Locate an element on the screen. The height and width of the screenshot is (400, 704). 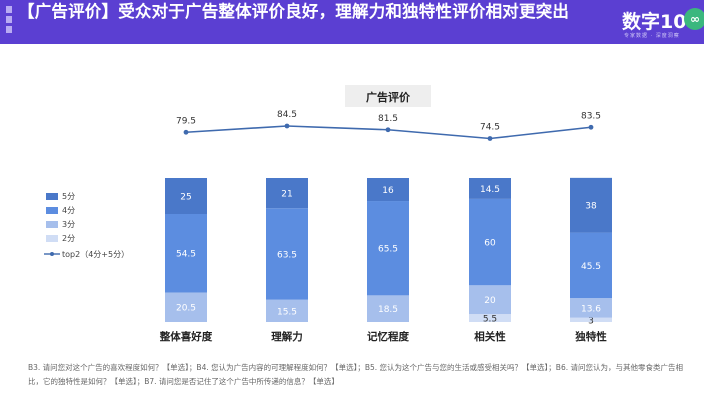
bar-value-label: 16 is located at coordinates (388, 191).